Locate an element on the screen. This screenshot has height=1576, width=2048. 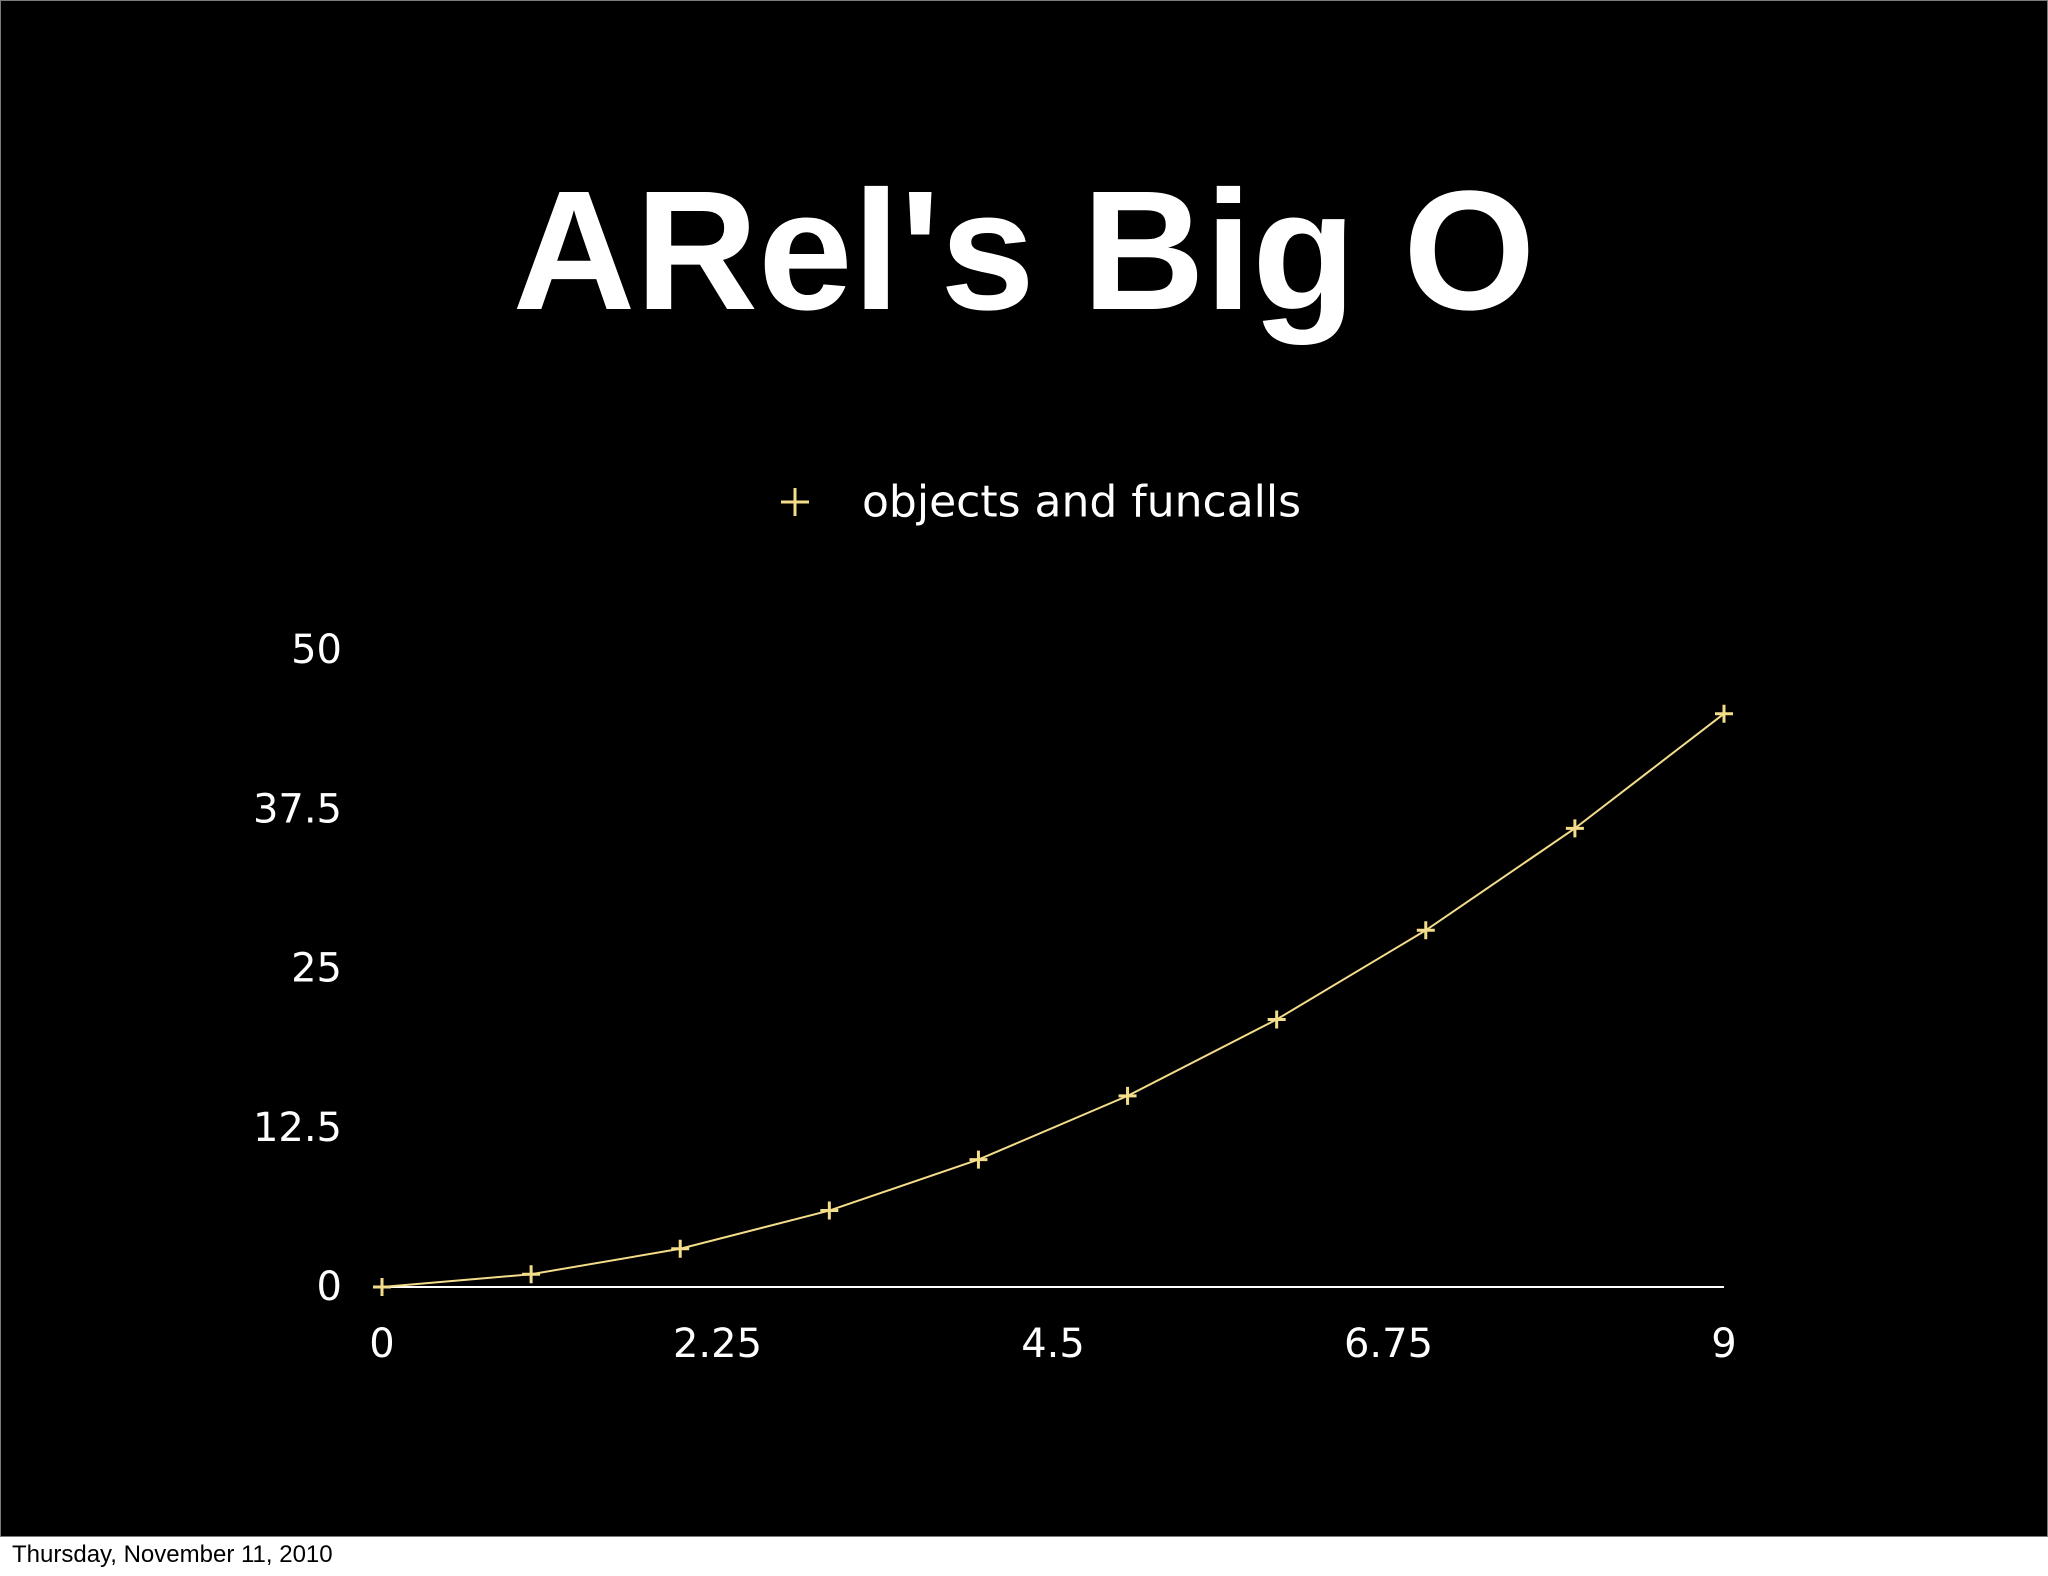
chart-legend: objects and funcalls is located at coordinates (1041, 502).